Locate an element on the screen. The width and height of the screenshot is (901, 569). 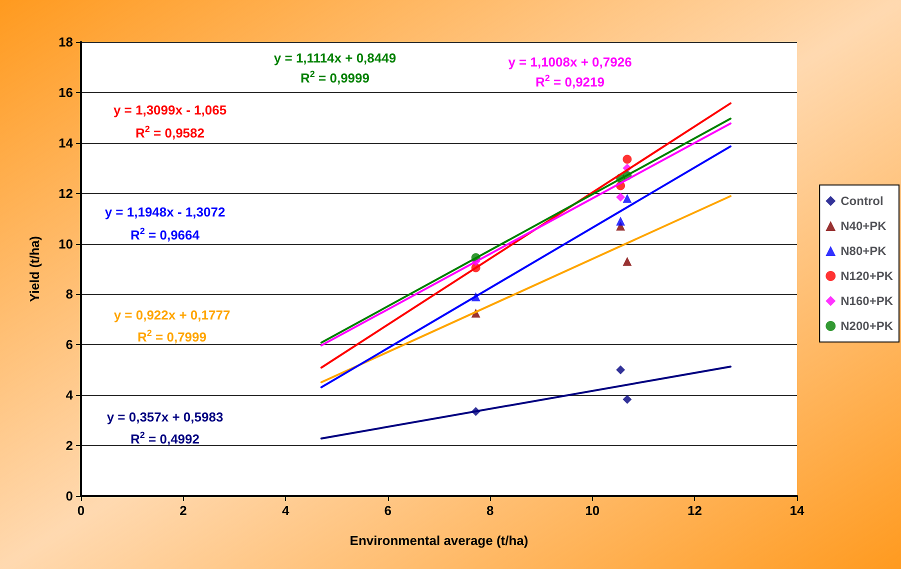
y-tick-label: 10 is located at coordinates (65, 244).